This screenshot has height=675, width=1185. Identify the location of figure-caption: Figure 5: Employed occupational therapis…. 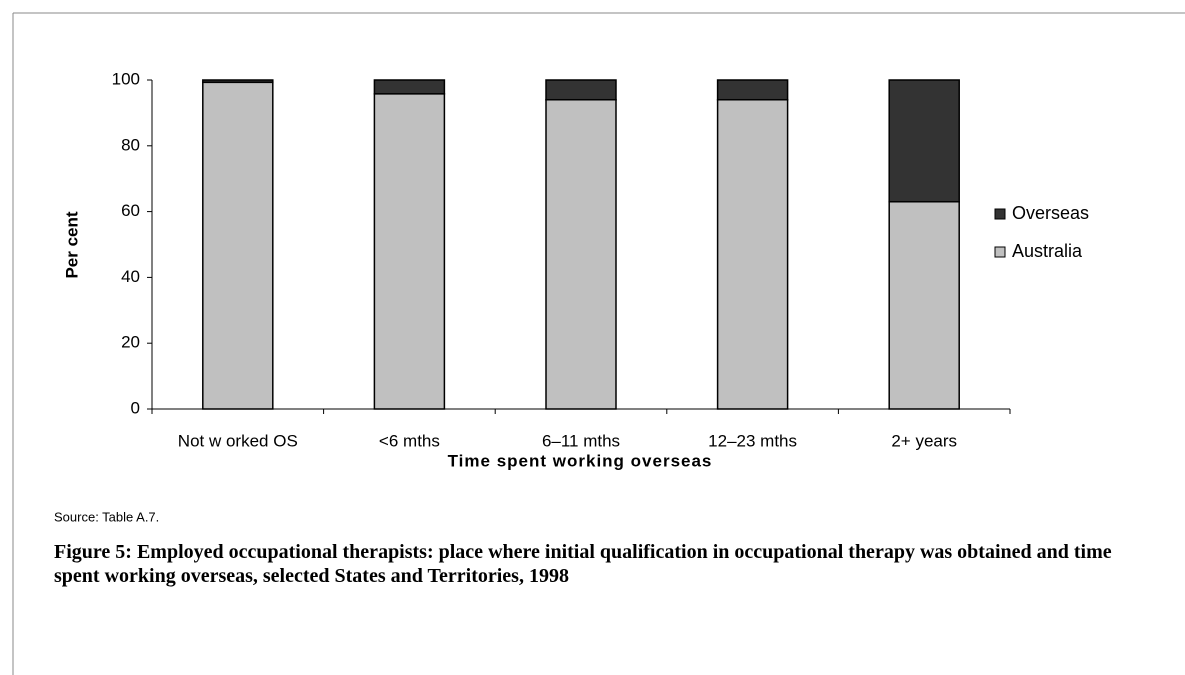
(583, 564).